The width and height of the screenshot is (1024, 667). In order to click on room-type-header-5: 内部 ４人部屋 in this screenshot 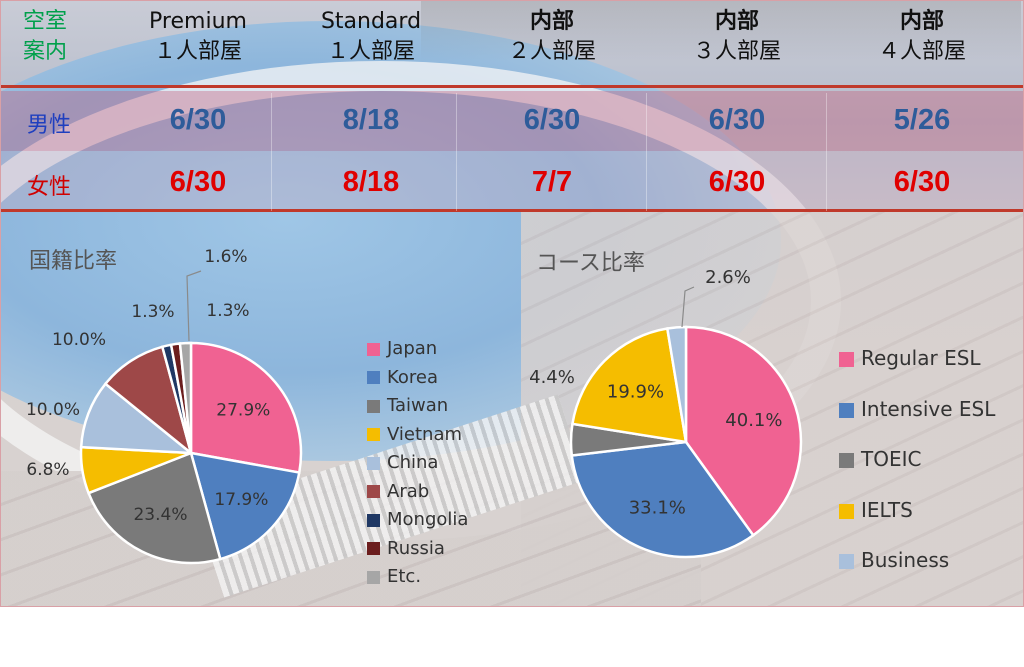, I will do `click(922, 37)`.